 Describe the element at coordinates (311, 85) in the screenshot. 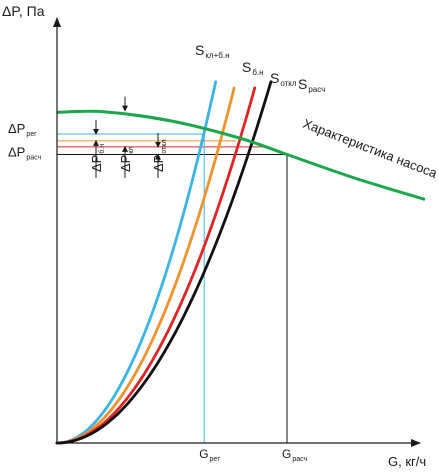

I see `series-label-s_rasch: Sрасч` at that location.